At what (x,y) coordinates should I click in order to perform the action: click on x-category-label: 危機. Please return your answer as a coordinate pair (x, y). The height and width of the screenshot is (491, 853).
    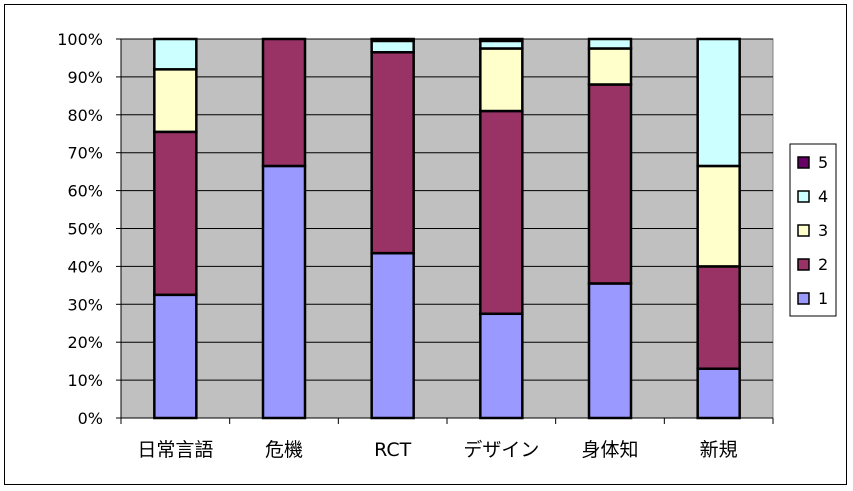
    Looking at the image, I should click on (284, 450).